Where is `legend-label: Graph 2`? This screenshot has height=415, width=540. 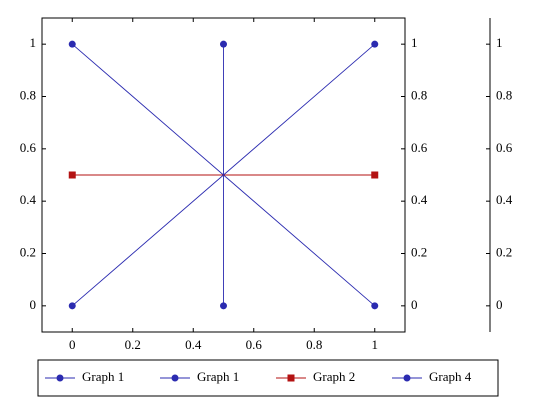 legend-label: Graph 2 is located at coordinates (334, 376).